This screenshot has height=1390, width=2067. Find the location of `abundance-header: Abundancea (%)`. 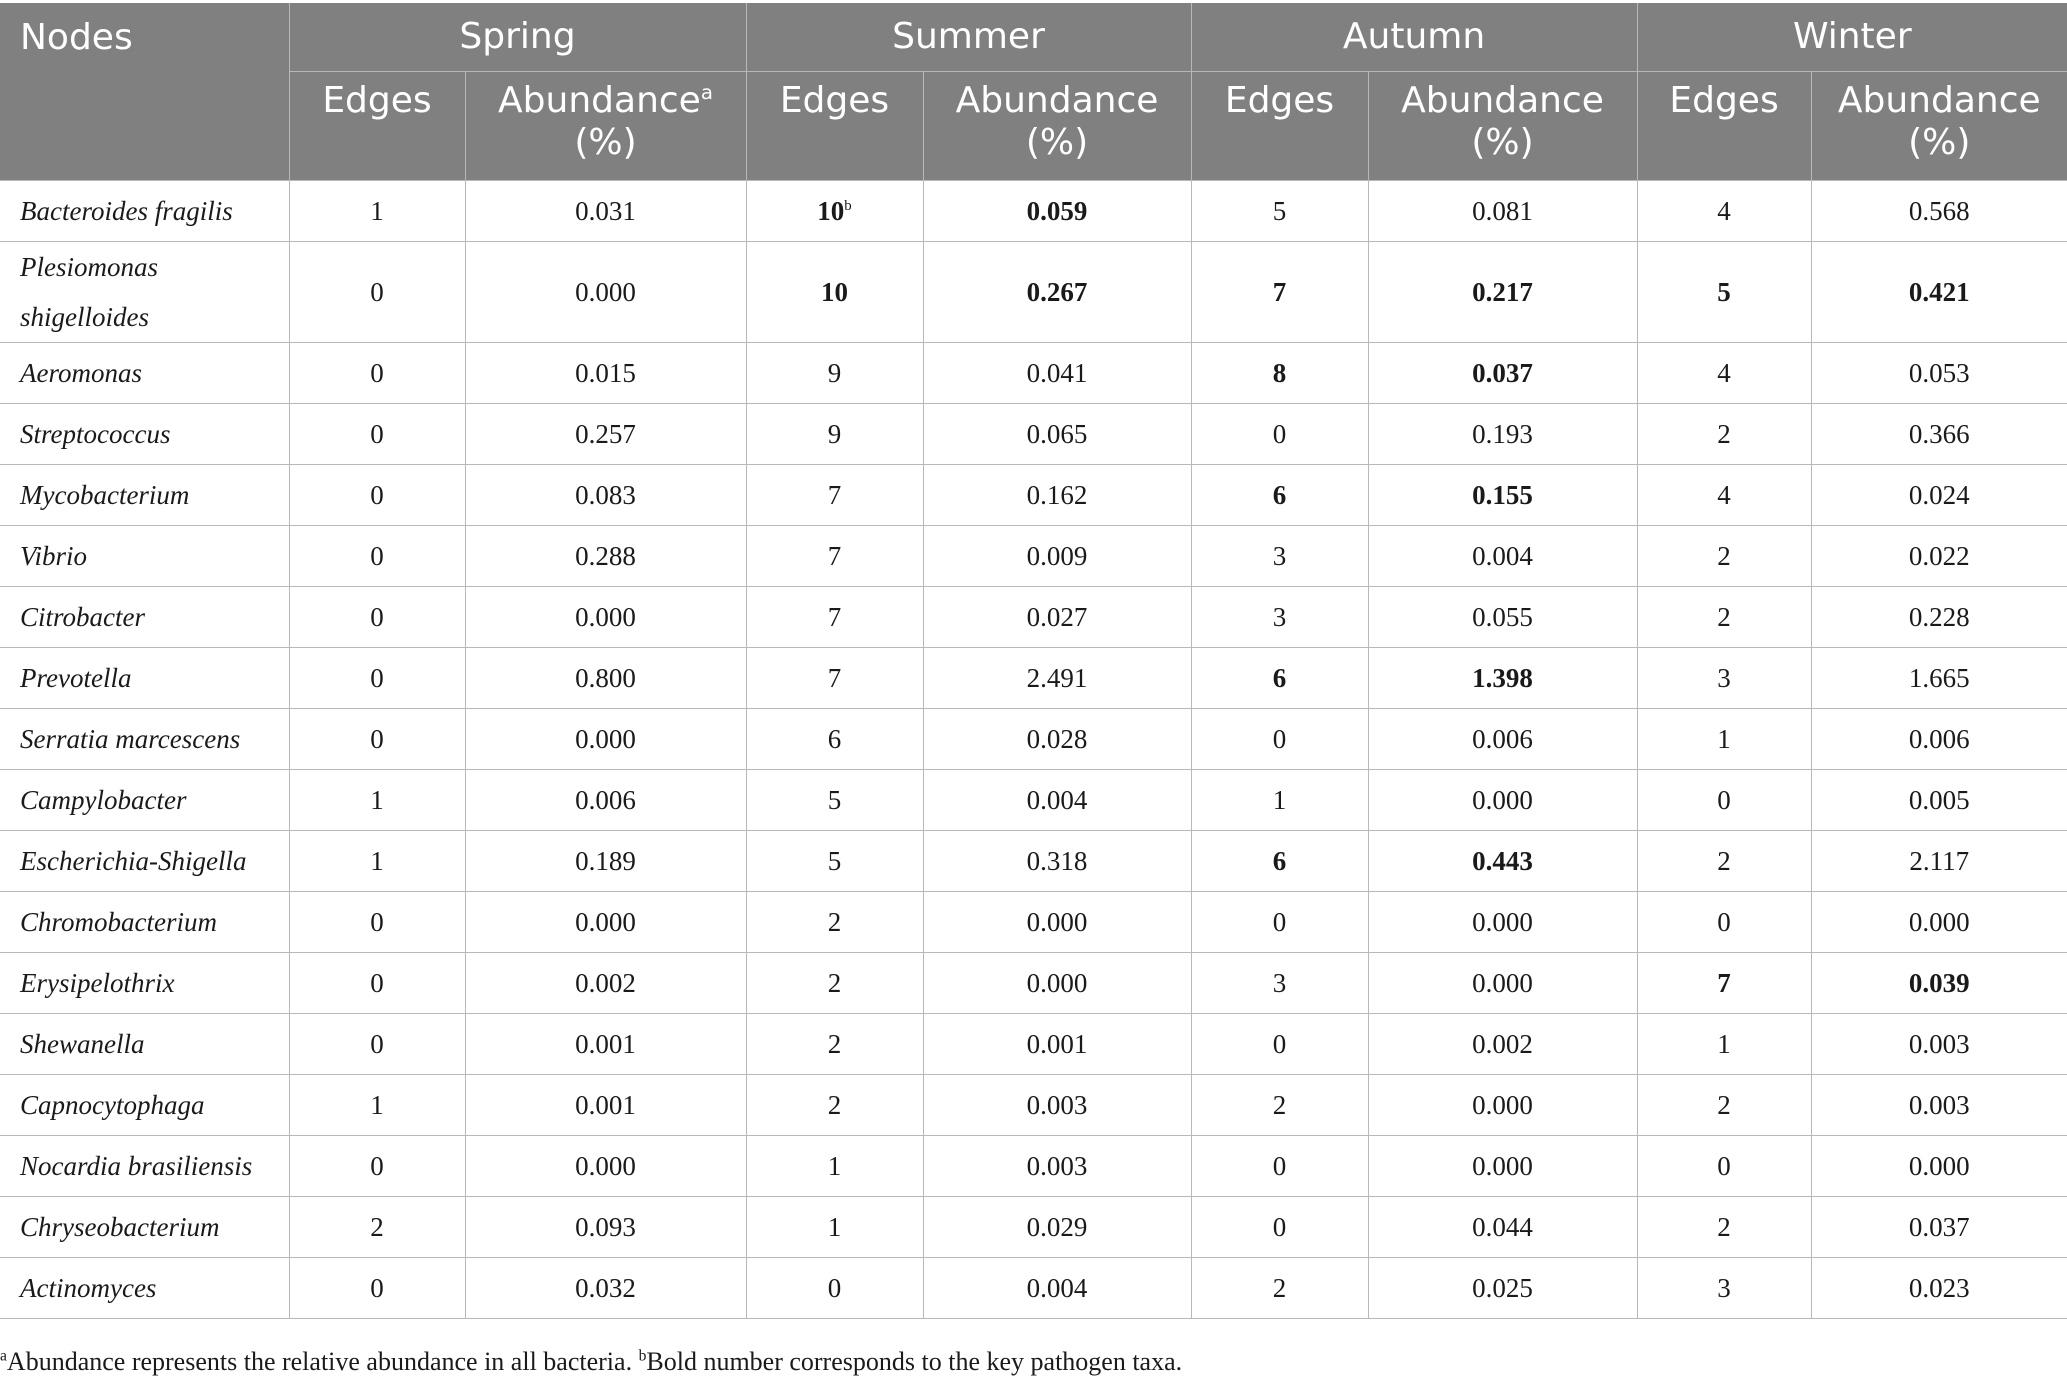

abundance-header: Abundancea (%) is located at coordinates (605, 126).